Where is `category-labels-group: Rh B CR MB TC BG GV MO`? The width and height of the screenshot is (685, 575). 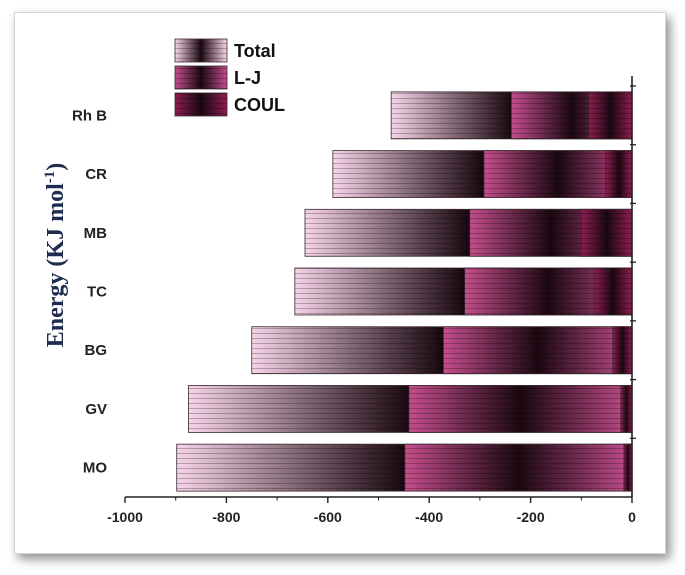
category-labels-group: Rh B CR MB TC BG GV MO is located at coordinates (89, 291).